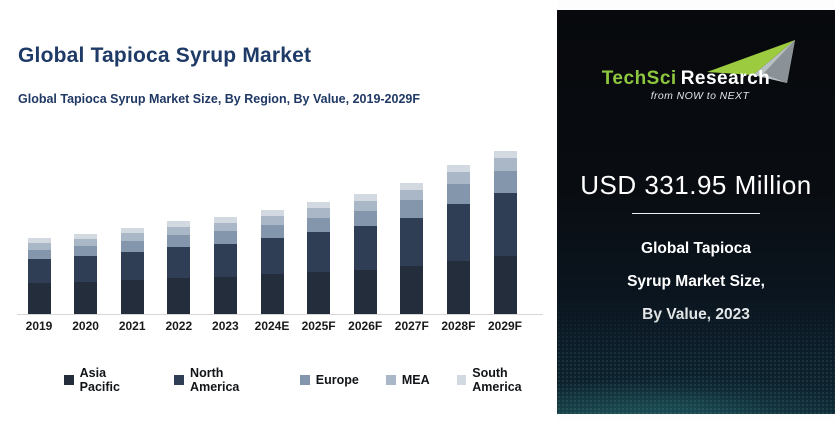 The width and height of the screenshot is (835, 421). I want to click on bar-column-2027f, so click(412, 248).